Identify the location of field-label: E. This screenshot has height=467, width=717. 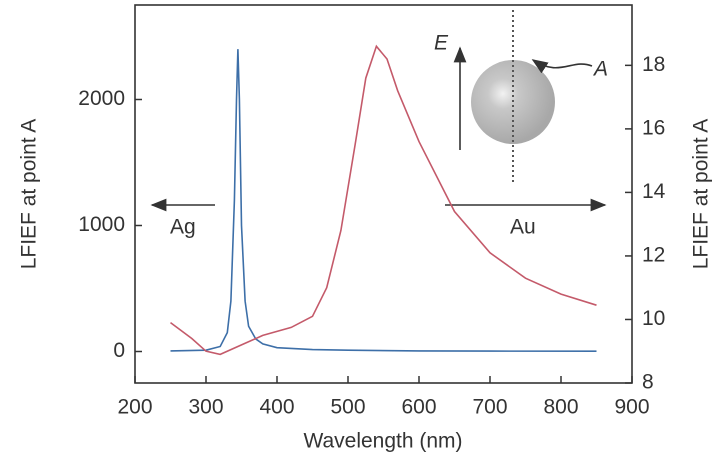
(441, 43).